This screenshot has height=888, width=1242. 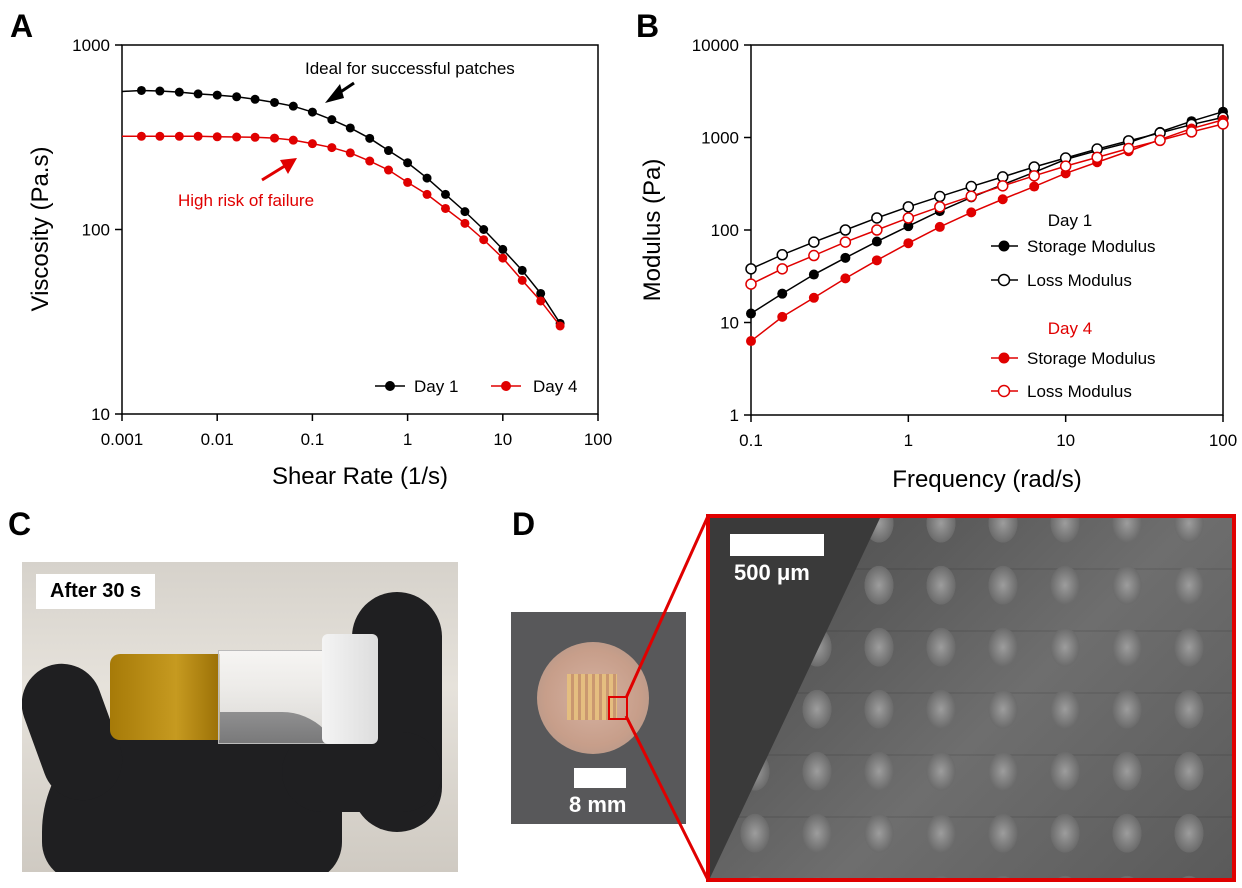 What do you see at coordinates (1073, 246) in the screenshot?
I see `legend-d1-storage: Storage Modulus` at bounding box center [1073, 246].